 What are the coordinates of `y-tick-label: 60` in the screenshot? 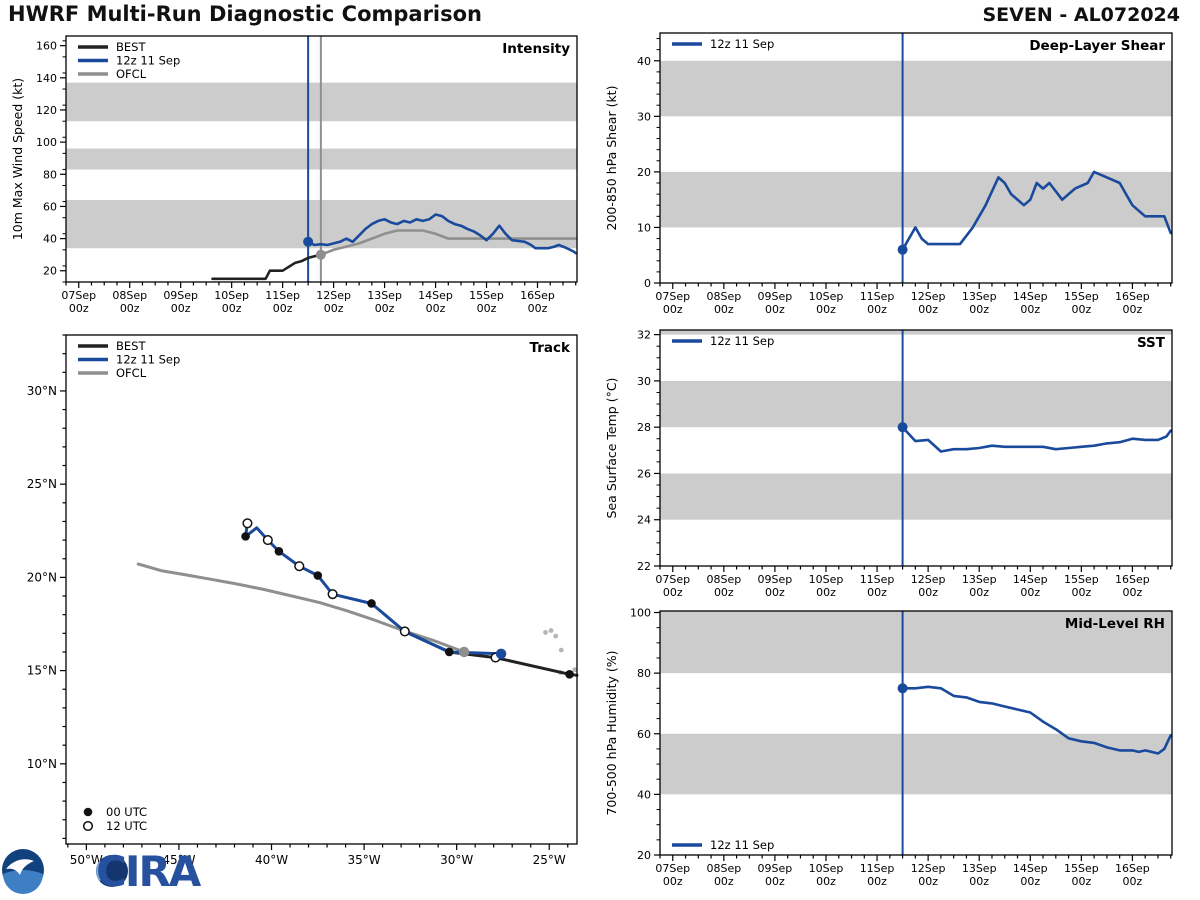 It's located at (644, 734).